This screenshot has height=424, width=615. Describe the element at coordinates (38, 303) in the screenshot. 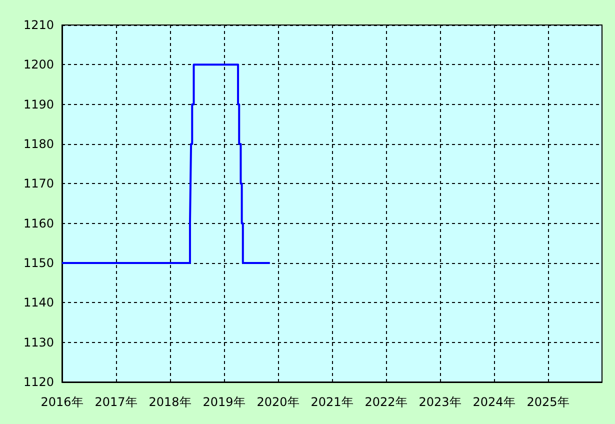

I see `y-tick-label: 1140` at that location.